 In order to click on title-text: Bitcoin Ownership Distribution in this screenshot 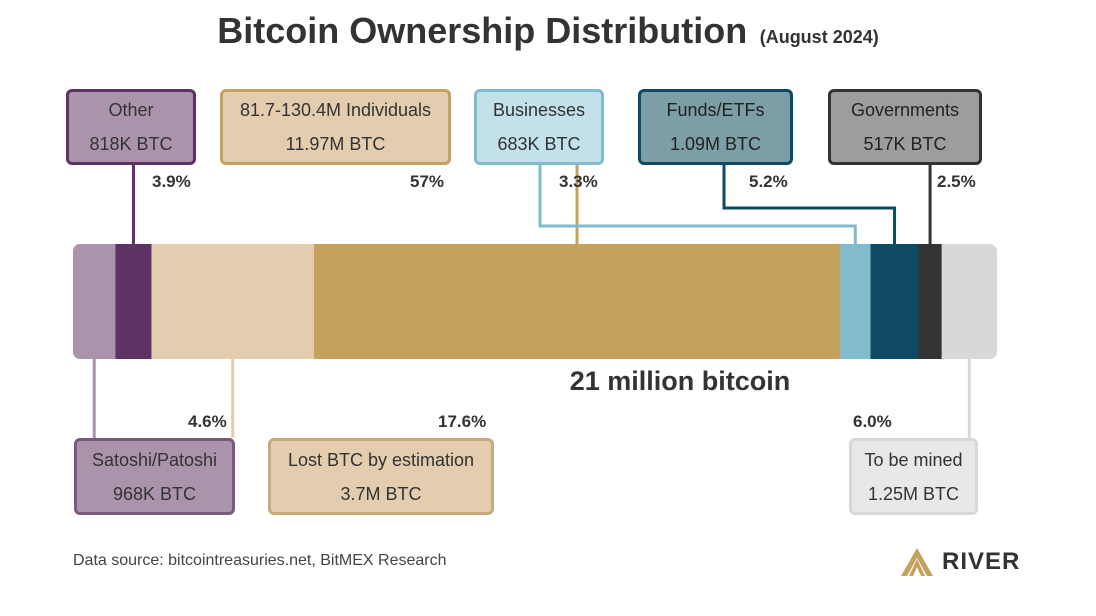, I will do `click(482, 30)`.